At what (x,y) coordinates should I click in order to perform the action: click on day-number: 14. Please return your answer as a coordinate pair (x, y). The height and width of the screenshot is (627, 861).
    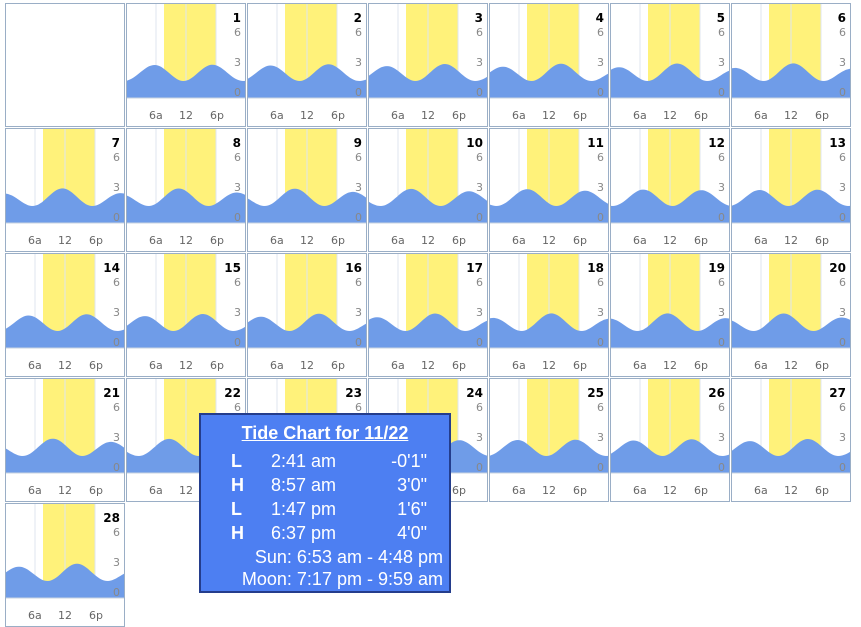
    Looking at the image, I should click on (111, 268).